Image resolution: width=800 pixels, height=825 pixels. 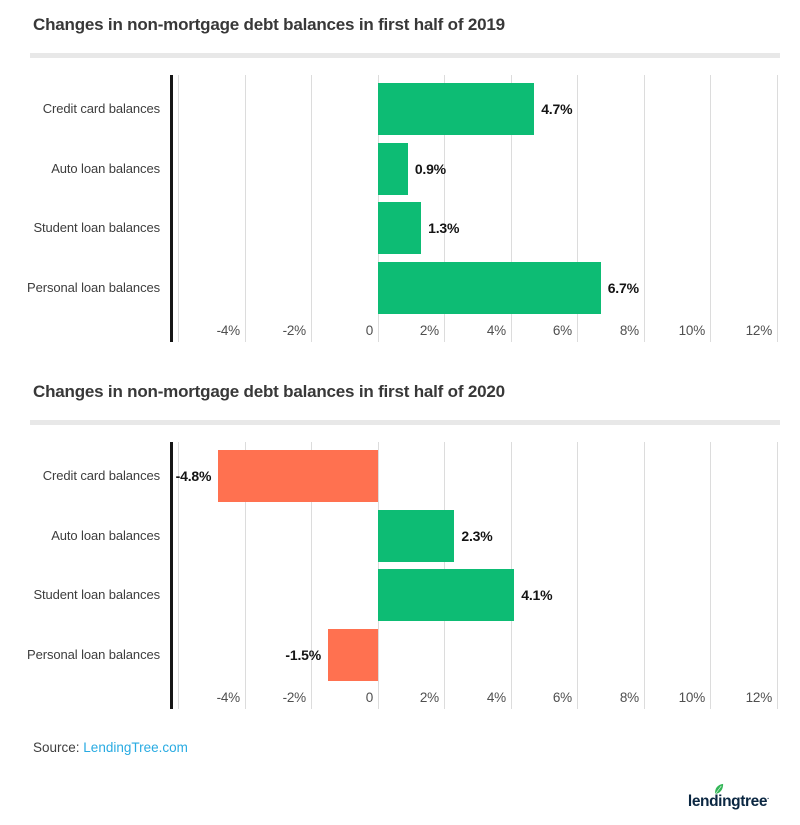 What do you see at coordinates (477, 535) in the screenshot?
I see `bar-value-label: 2.3%` at bounding box center [477, 535].